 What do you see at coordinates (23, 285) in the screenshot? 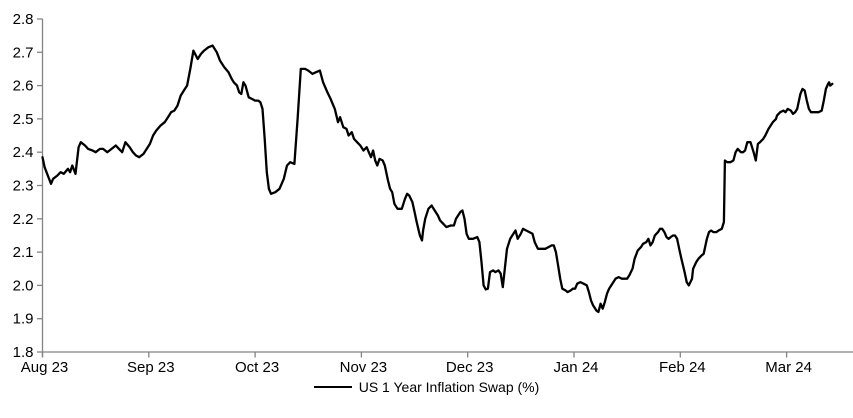
I see `y-axis-tick-label: 2.0` at bounding box center [23, 285].